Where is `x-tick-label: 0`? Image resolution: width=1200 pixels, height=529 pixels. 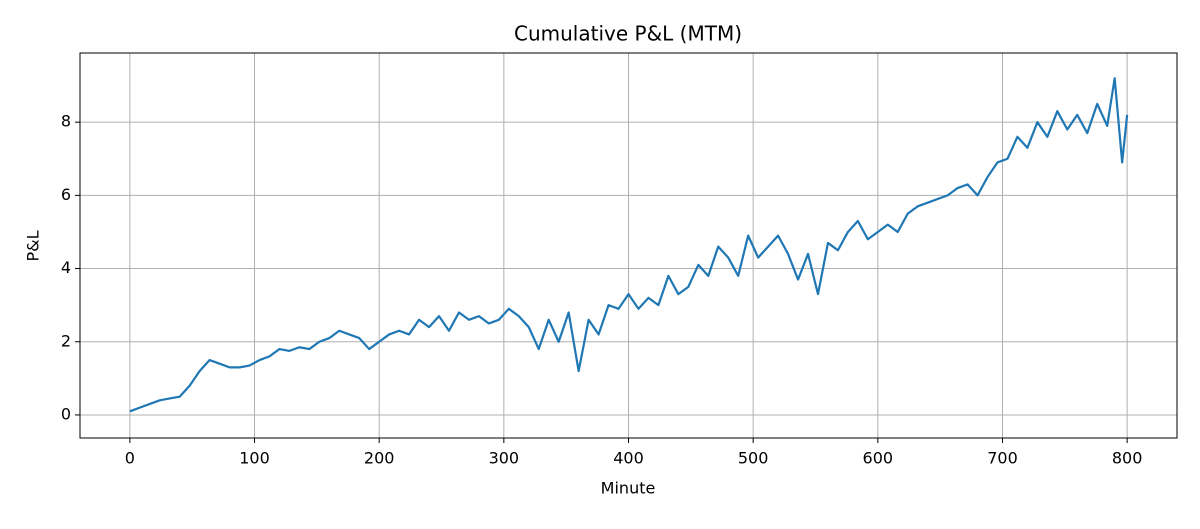
x-tick-label: 0 is located at coordinates (130, 458).